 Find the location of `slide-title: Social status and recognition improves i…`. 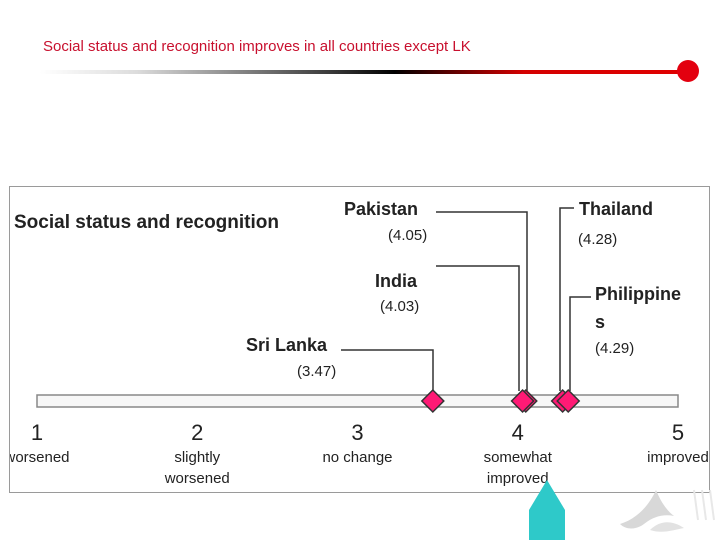

slide-title: Social status and recognition improves i… is located at coordinates (257, 46).